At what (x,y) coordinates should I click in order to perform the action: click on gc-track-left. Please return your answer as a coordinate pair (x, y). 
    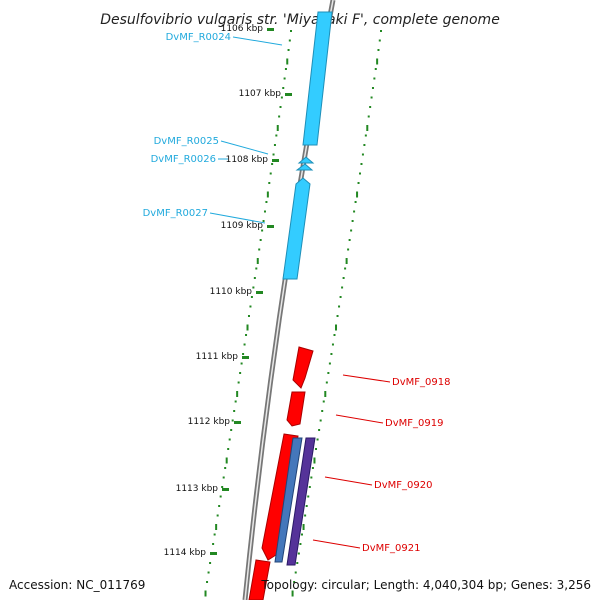
    Looking at the image, I should click on (248, 313).